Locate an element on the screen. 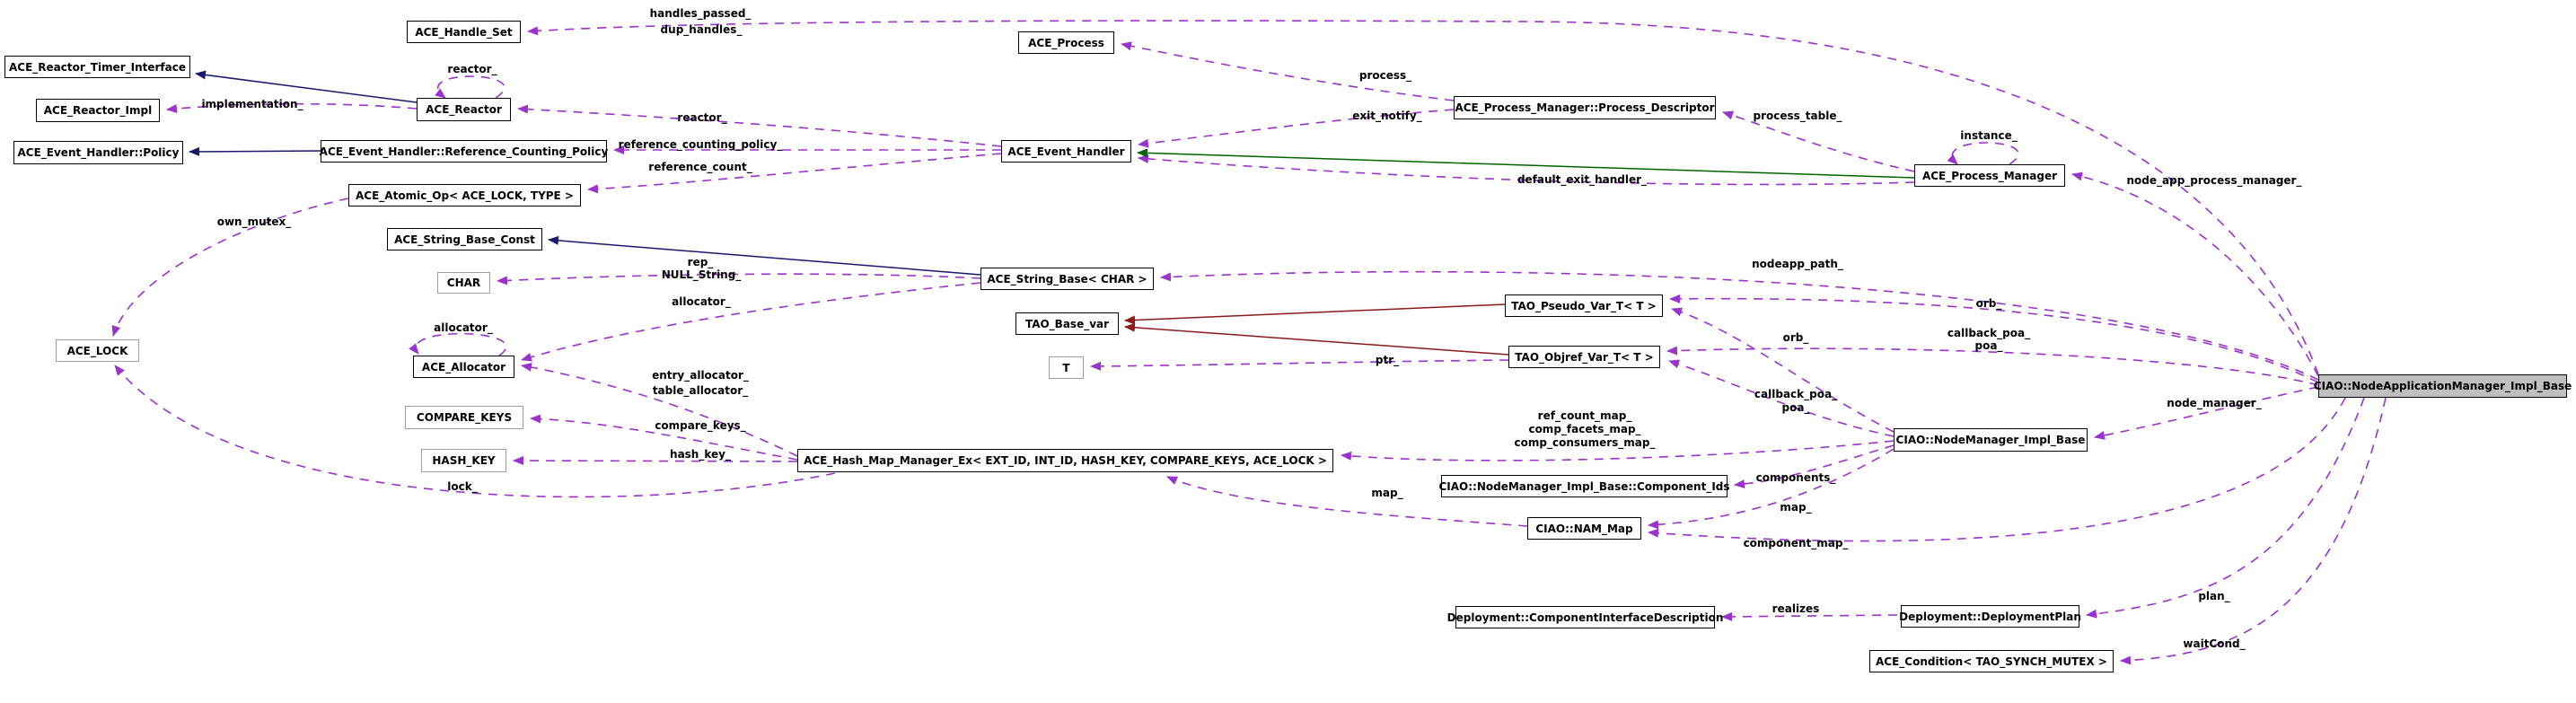 The height and width of the screenshot is (703, 2576). edge-callback-poa-mid is located at coordinates (1781, 398).